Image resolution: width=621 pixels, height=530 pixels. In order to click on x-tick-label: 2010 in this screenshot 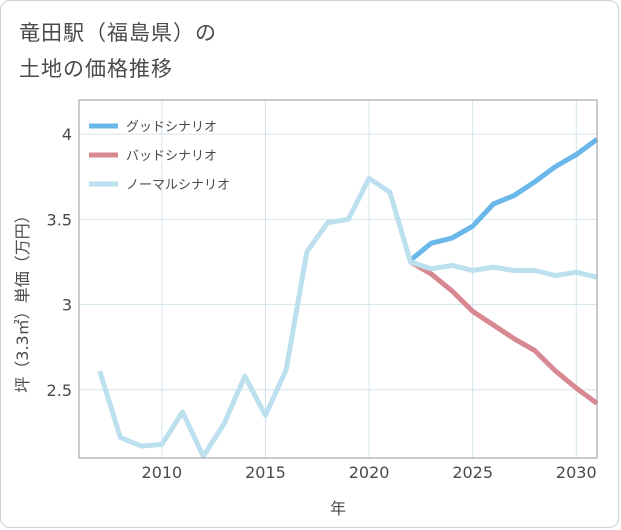, I will do `click(162, 472)`.